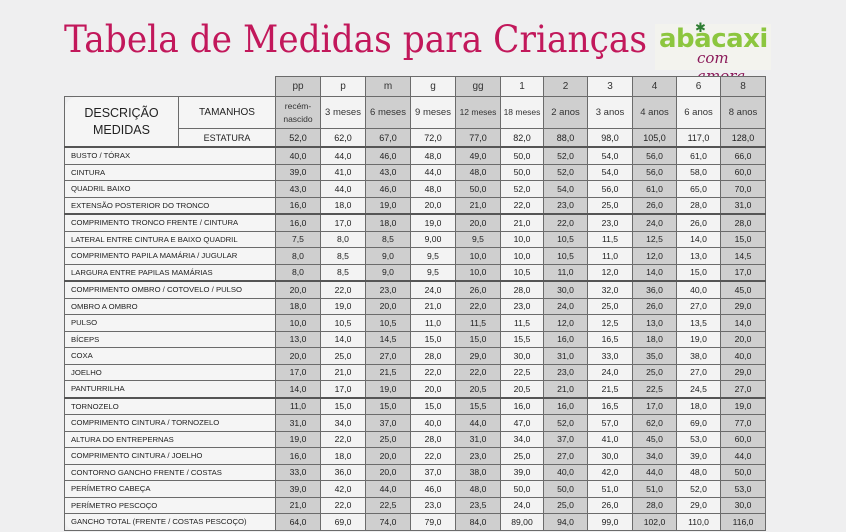 Image resolution: width=846 pixels, height=532 pixels. I want to click on measurement-value: 29,0, so click(478, 356).